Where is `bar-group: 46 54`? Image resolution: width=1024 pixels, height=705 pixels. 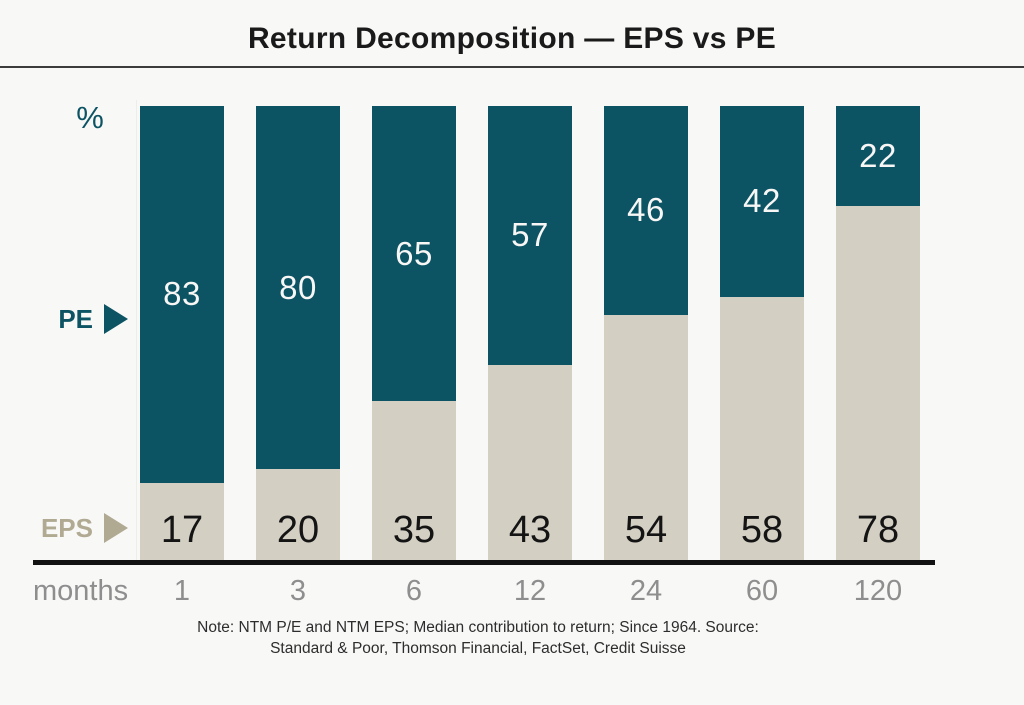 bar-group: 46 54 is located at coordinates (646, 333).